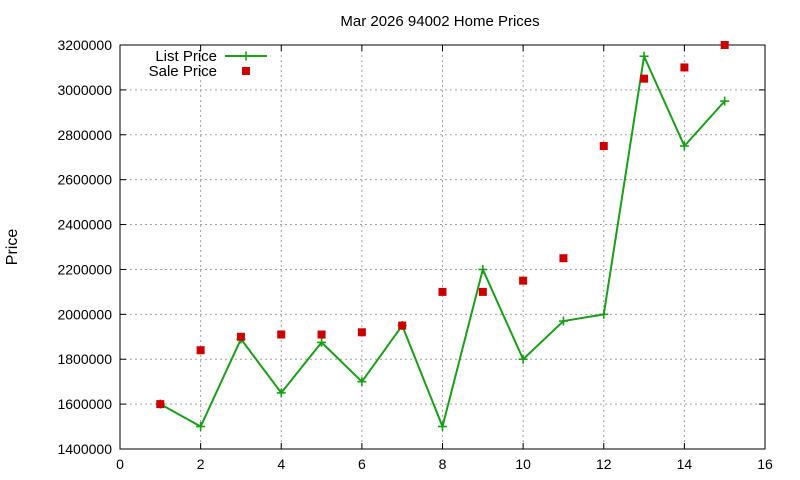  Describe the element at coordinates (604, 464) in the screenshot. I see `x-tick-label: 12` at that location.